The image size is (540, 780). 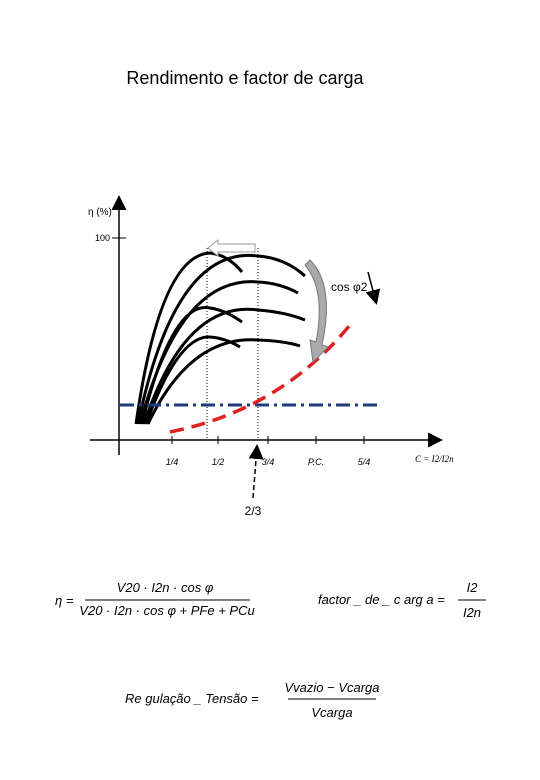 What do you see at coordinates (231, 248) in the screenshot?
I see `shift-arrow` at bounding box center [231, 248].